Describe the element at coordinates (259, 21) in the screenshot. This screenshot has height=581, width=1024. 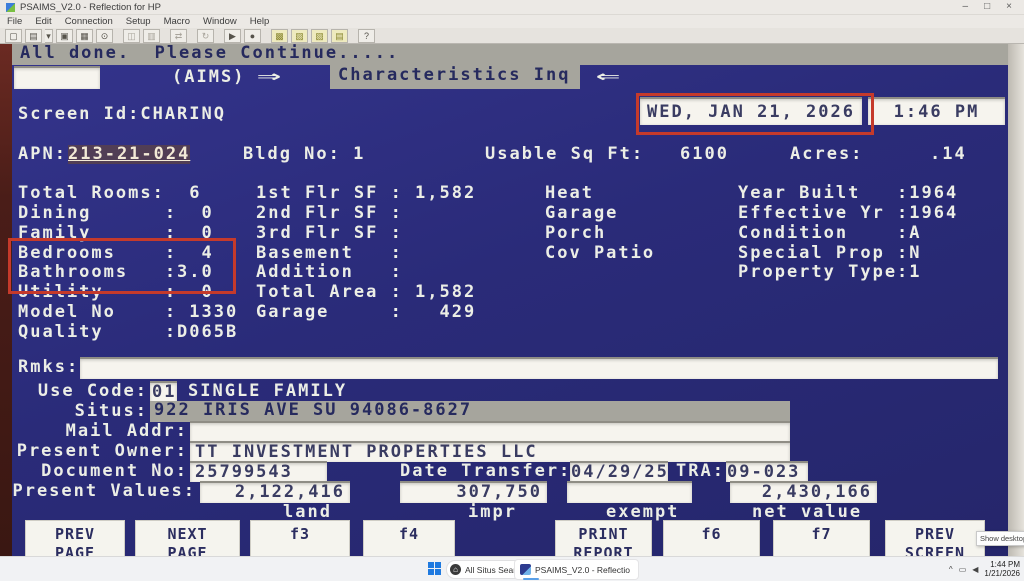
I see `menu-help: Help` at that location.